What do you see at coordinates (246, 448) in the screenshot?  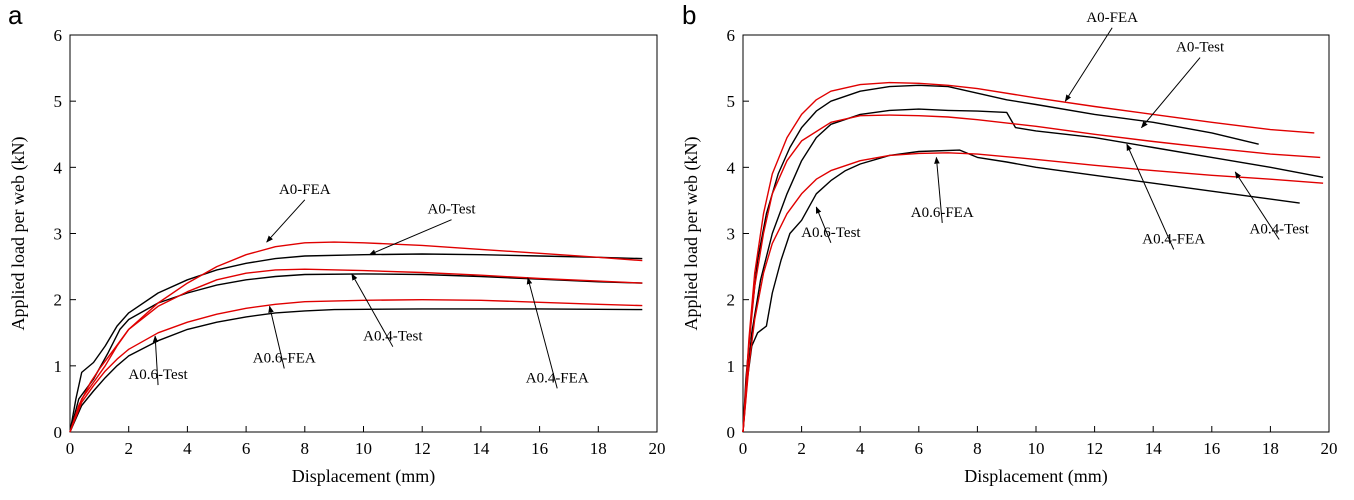 I see `panel-a-x-tick-label: 6` at bounding box center [246, 448].